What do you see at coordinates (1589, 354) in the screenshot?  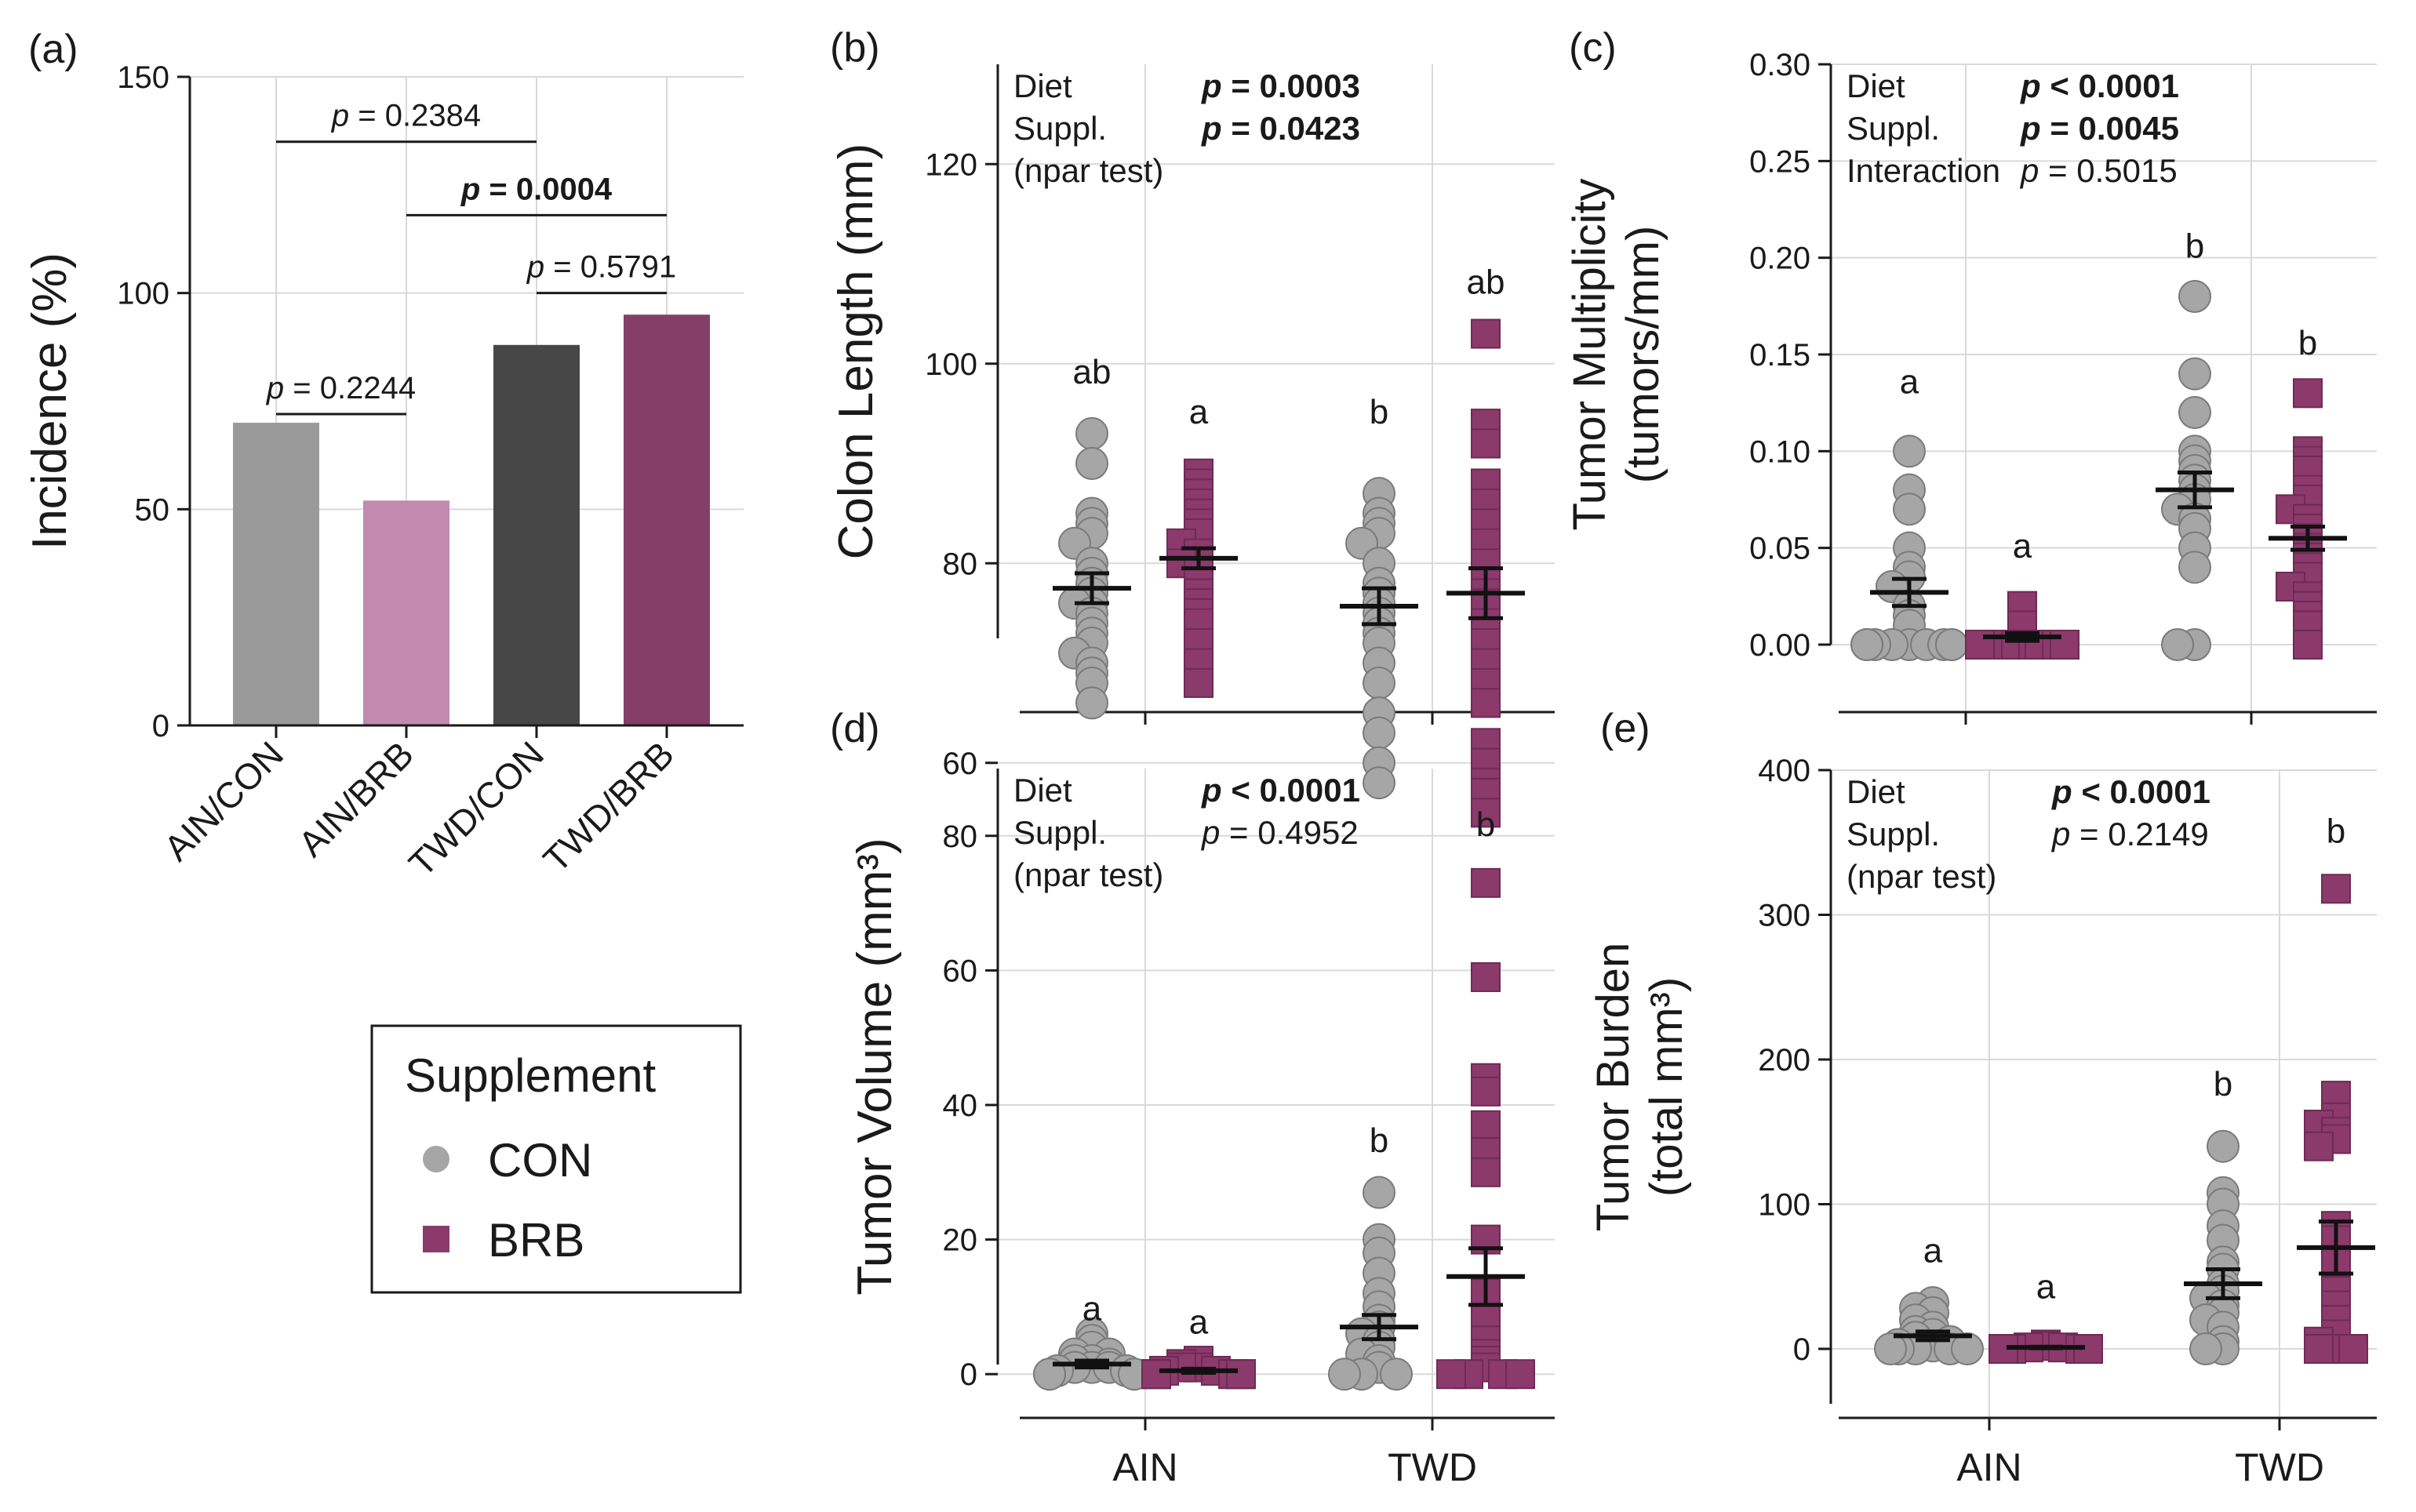 I see `y-axis-title: Tumor Multiplicity` at bounding box center [1589, 354].